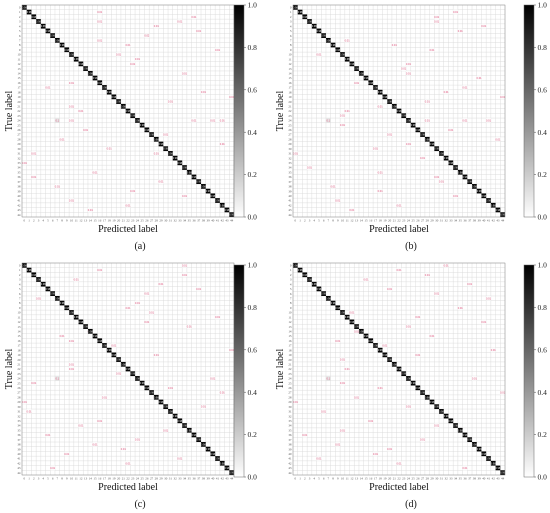  Describe the element at coordinates (19, 111) in the screenshot. I see `y-tick-label: 22` at that location.